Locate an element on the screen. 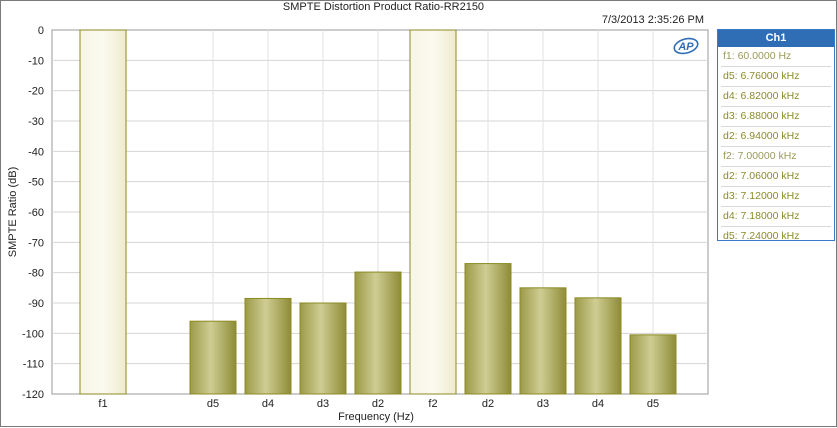 The image size is (837, 428). y-tick-label: -50 is located at coordinates (36, 183).